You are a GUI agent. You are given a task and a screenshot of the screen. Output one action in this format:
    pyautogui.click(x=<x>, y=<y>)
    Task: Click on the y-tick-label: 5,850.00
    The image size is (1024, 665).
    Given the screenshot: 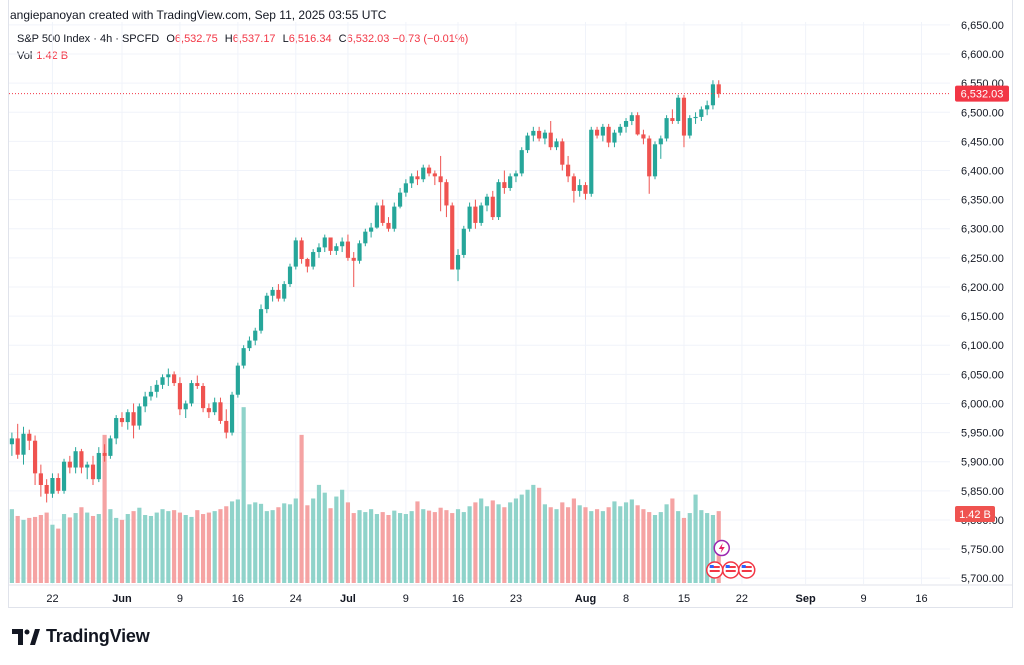 What is the action you would take?
    pyautogui.click(x=982, y=492)
    